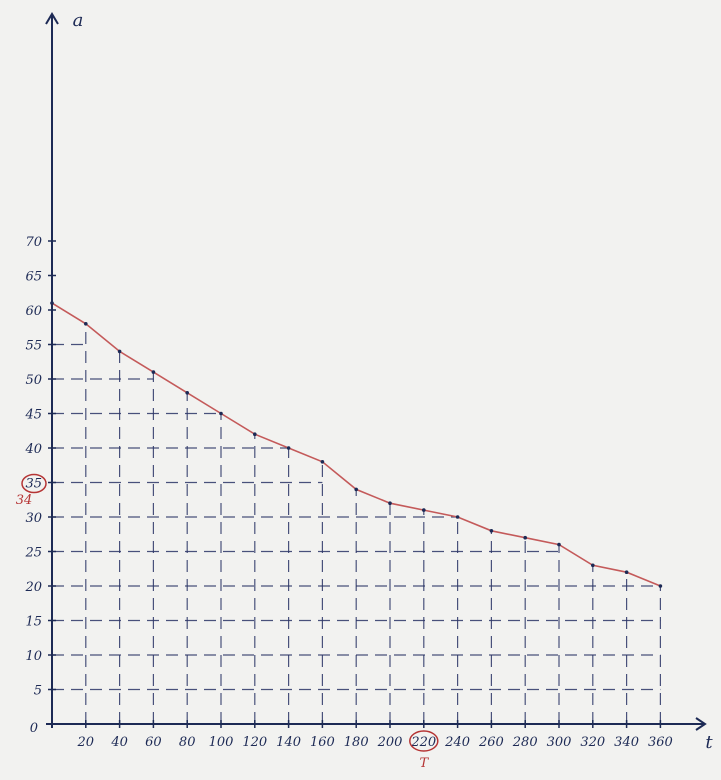 The width and height of the screenshot is (721, 780). Describe the element at coordinates (33, 449) in the screenshot. I see `y-tick-label: 40` at that location.